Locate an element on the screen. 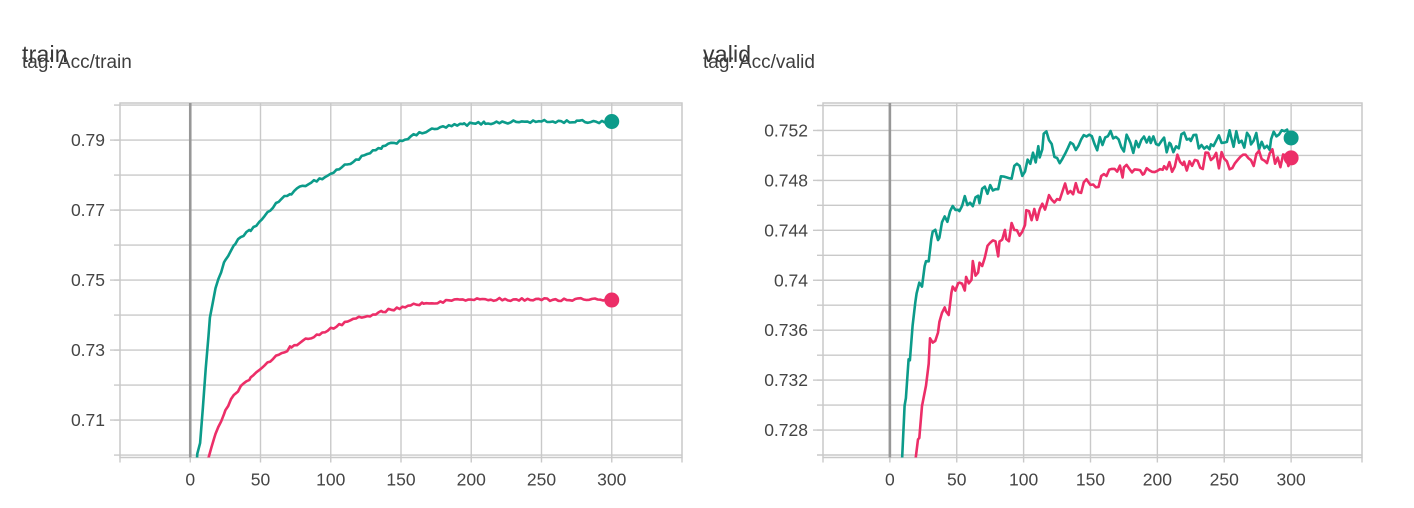 The width and height of the screenshot is (1414, 508). svg-text: 0.77 is located at coordinates (88, 210).